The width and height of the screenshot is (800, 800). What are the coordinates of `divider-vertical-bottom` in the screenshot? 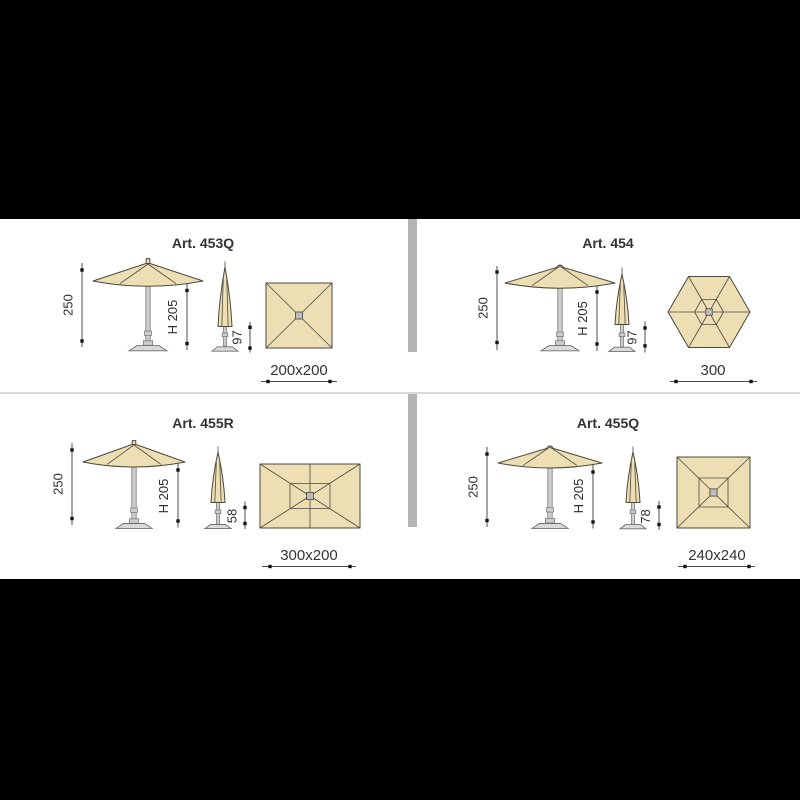 It's located at (412, 460).